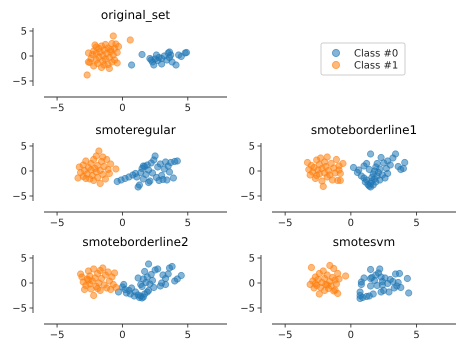  What do you see at coordinates (376, 66) in the screenshot?
I see `legend-label: Class #1` at bounding box center [376, 66].